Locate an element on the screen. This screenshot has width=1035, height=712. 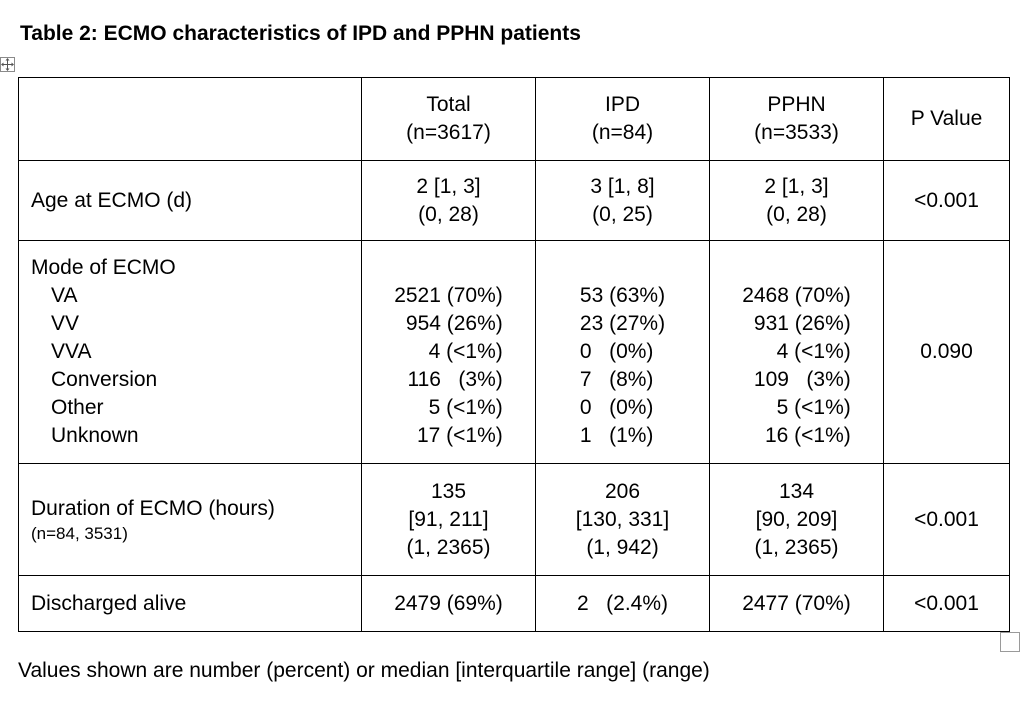
cell-pphn: 2477 (70%) is located at coordinates (796, 603).